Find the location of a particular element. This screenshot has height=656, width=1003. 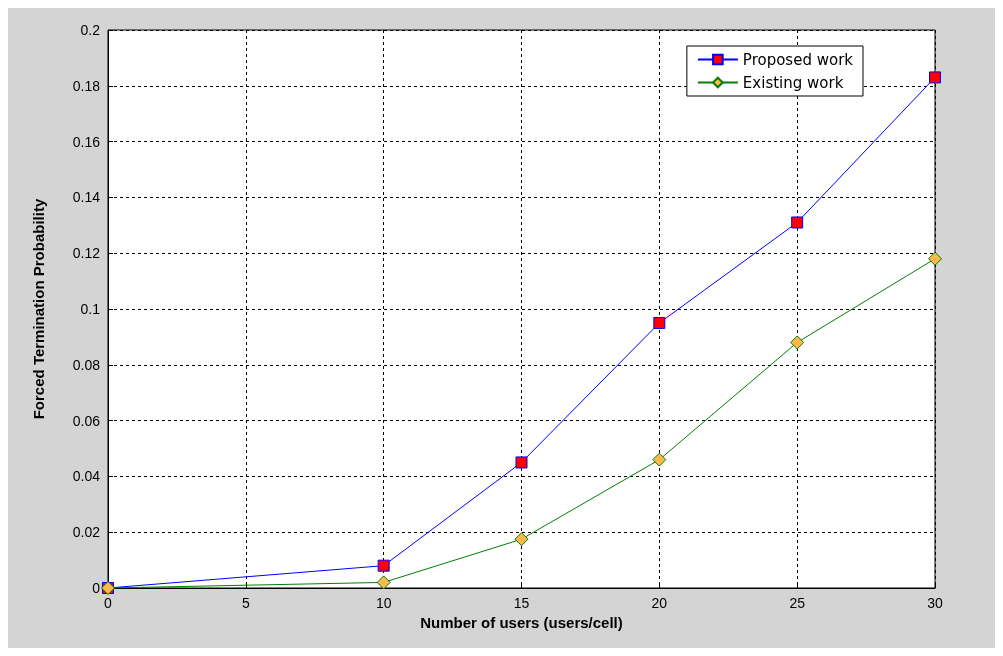

y-tick-label: 0.12 is located at coordinates (86, 253).